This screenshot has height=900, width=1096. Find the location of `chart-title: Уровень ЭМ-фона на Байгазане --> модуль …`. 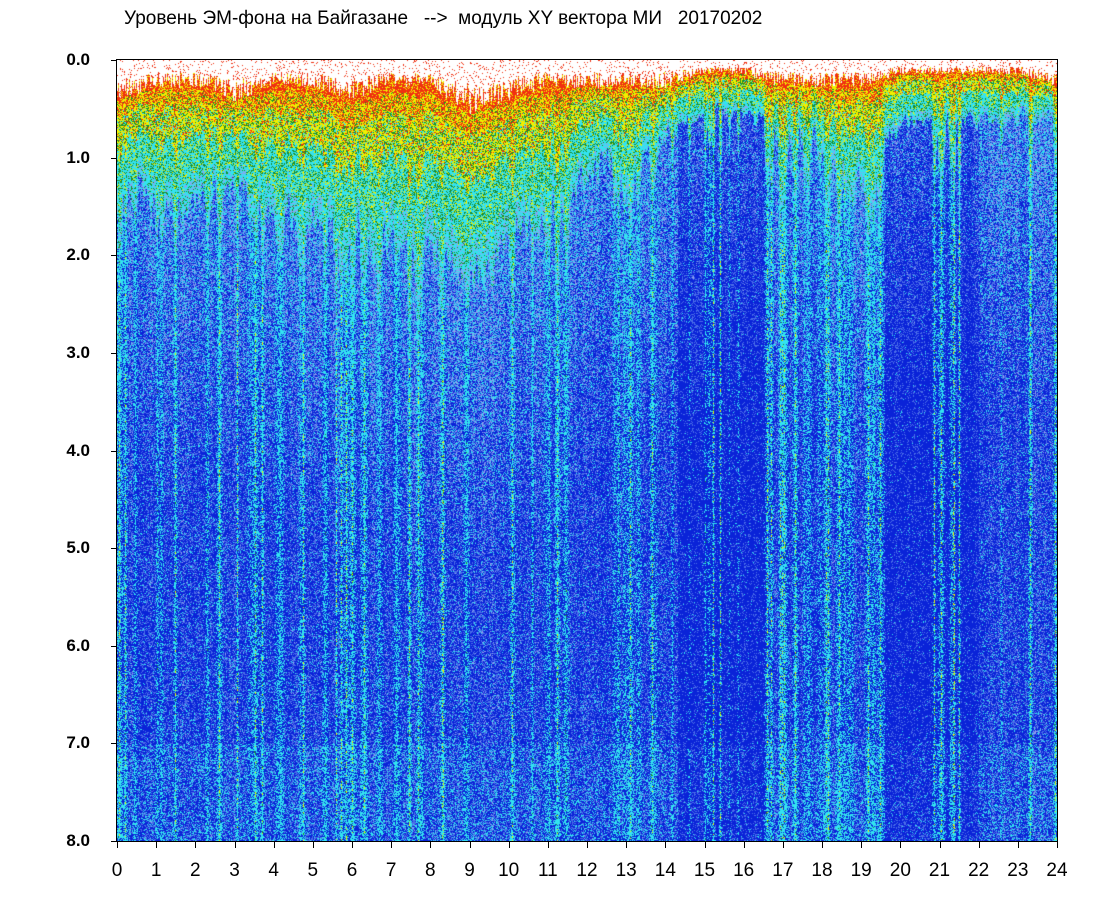

chart-title: Уровень ЭМ-фона на Байгазане --> модуль … is located at coordinates (443, 18).